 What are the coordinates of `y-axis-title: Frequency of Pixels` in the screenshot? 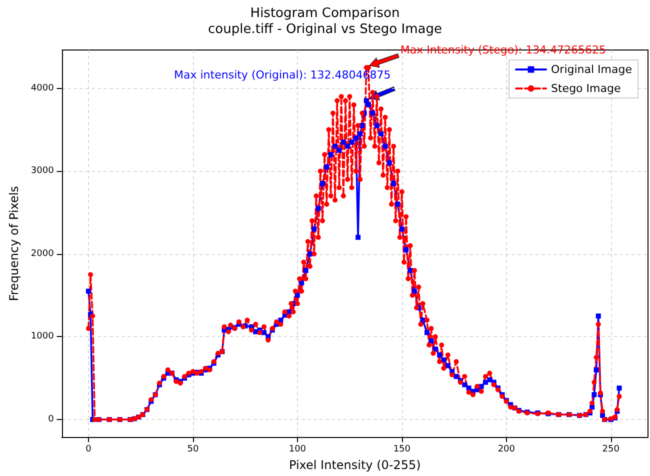 It's located at (14, 244).